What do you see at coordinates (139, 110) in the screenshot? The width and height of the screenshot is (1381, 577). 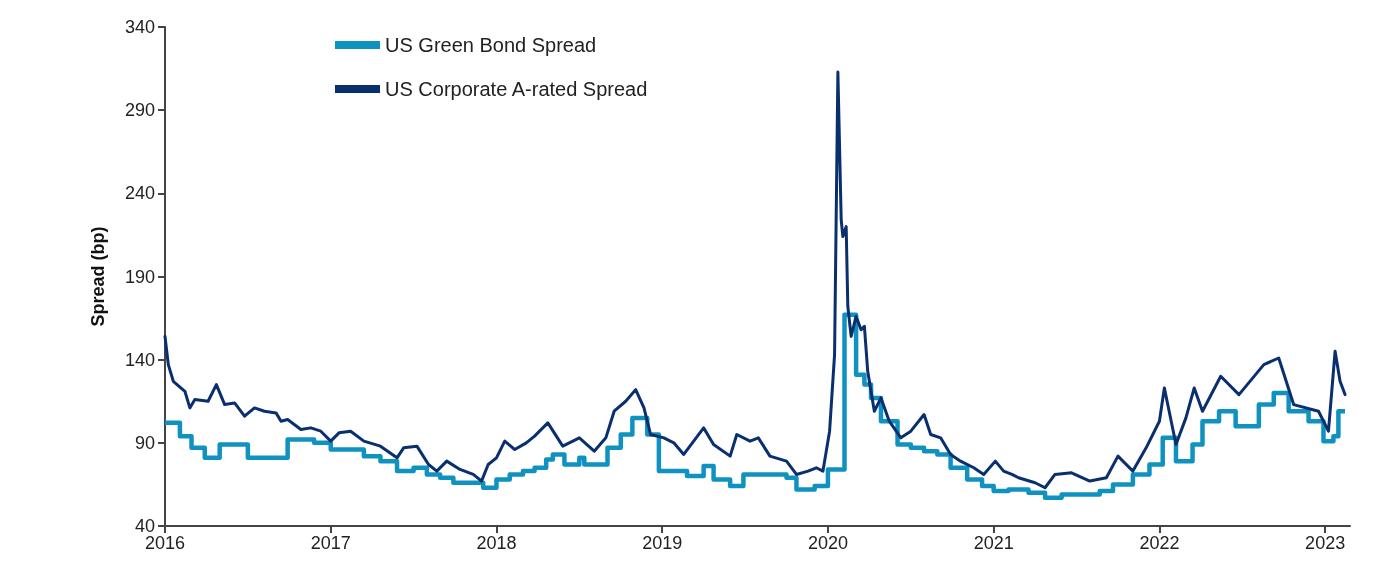 I see `y-tick-label: 290` at bounding box center [139, 110].